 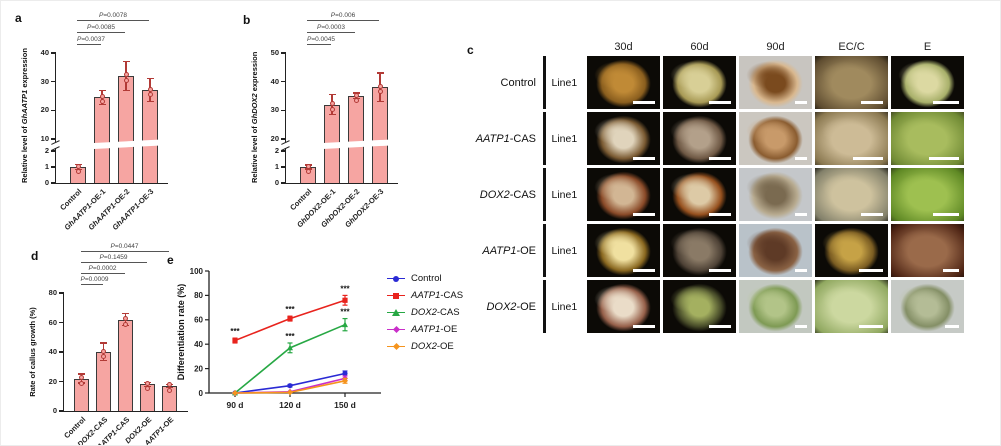 What do you see at coordinates (91, 39) in the screenshot?
I see `p-value-label: P=0.0037` at bounding box center [91, 39].